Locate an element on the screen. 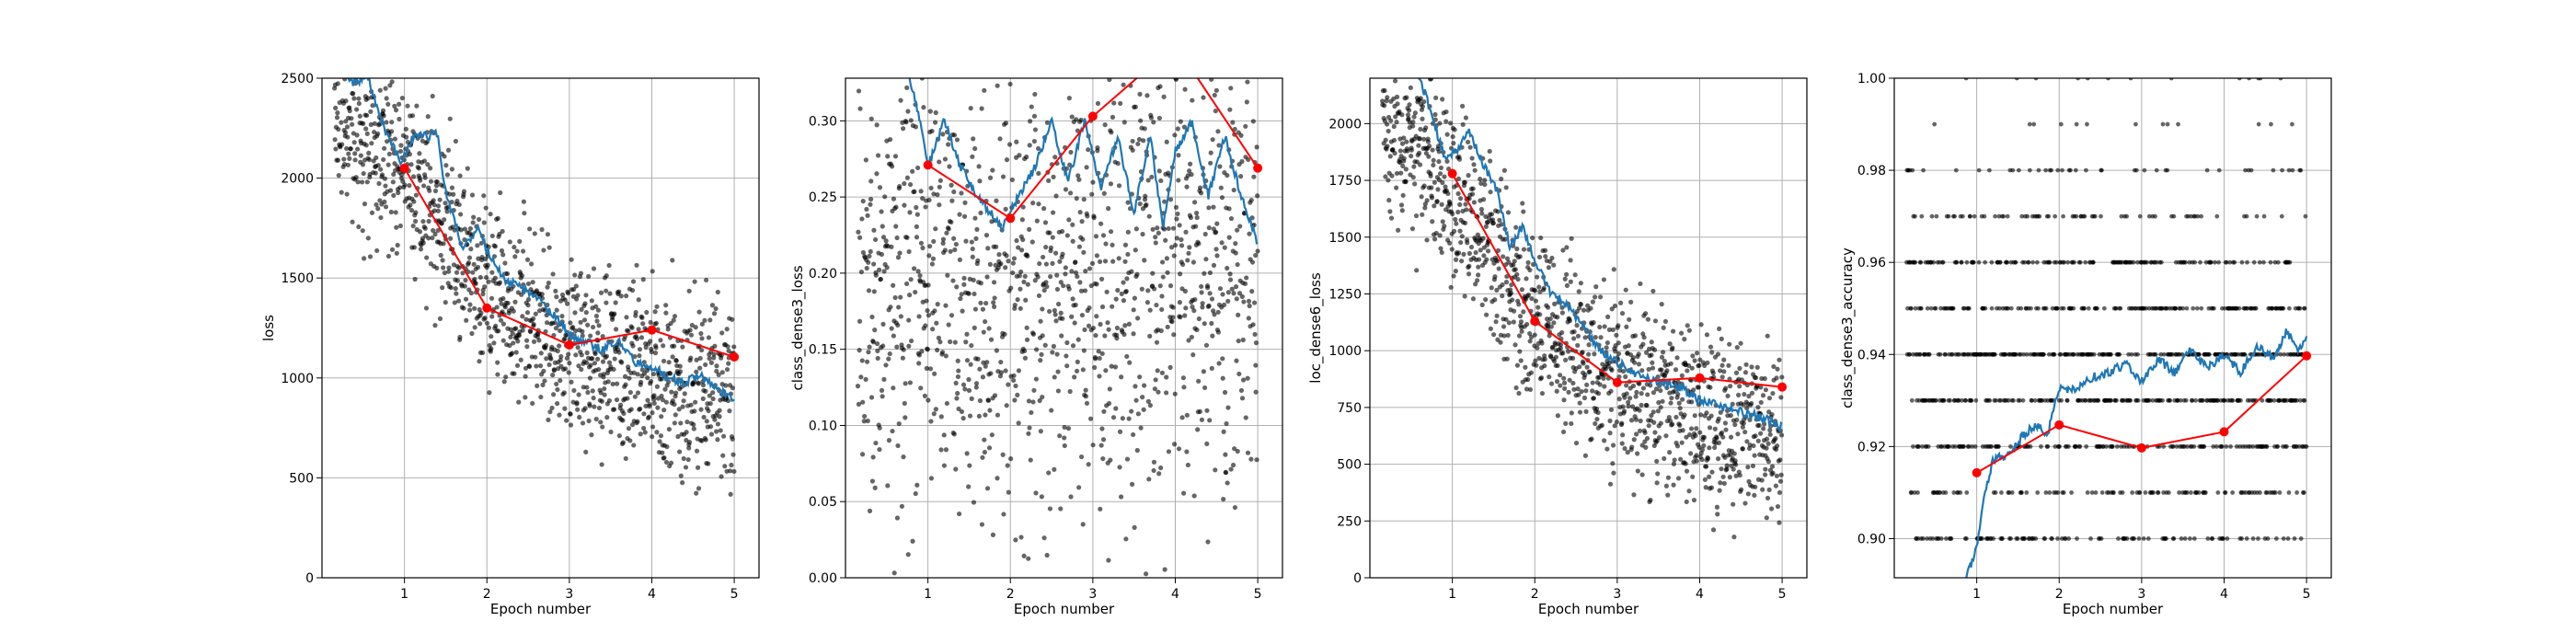 This screenshot has height=644, width=2576. y-tick-label: 2500 is located at coordinates (297, 79).